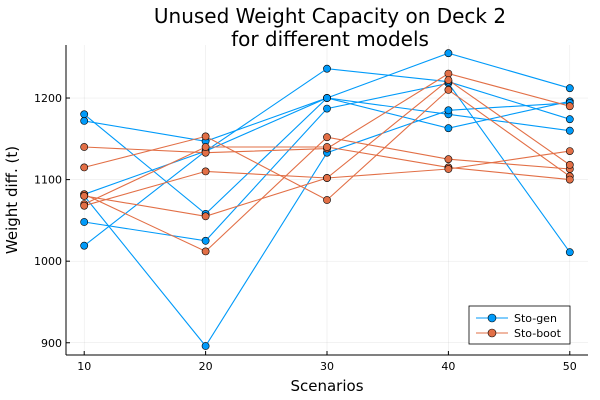 The width and height of the screenshot is (600, 400). Describe the element at coordinates (48, 261) in the screenshot. I see `y-tick-label: 1000` at that location.